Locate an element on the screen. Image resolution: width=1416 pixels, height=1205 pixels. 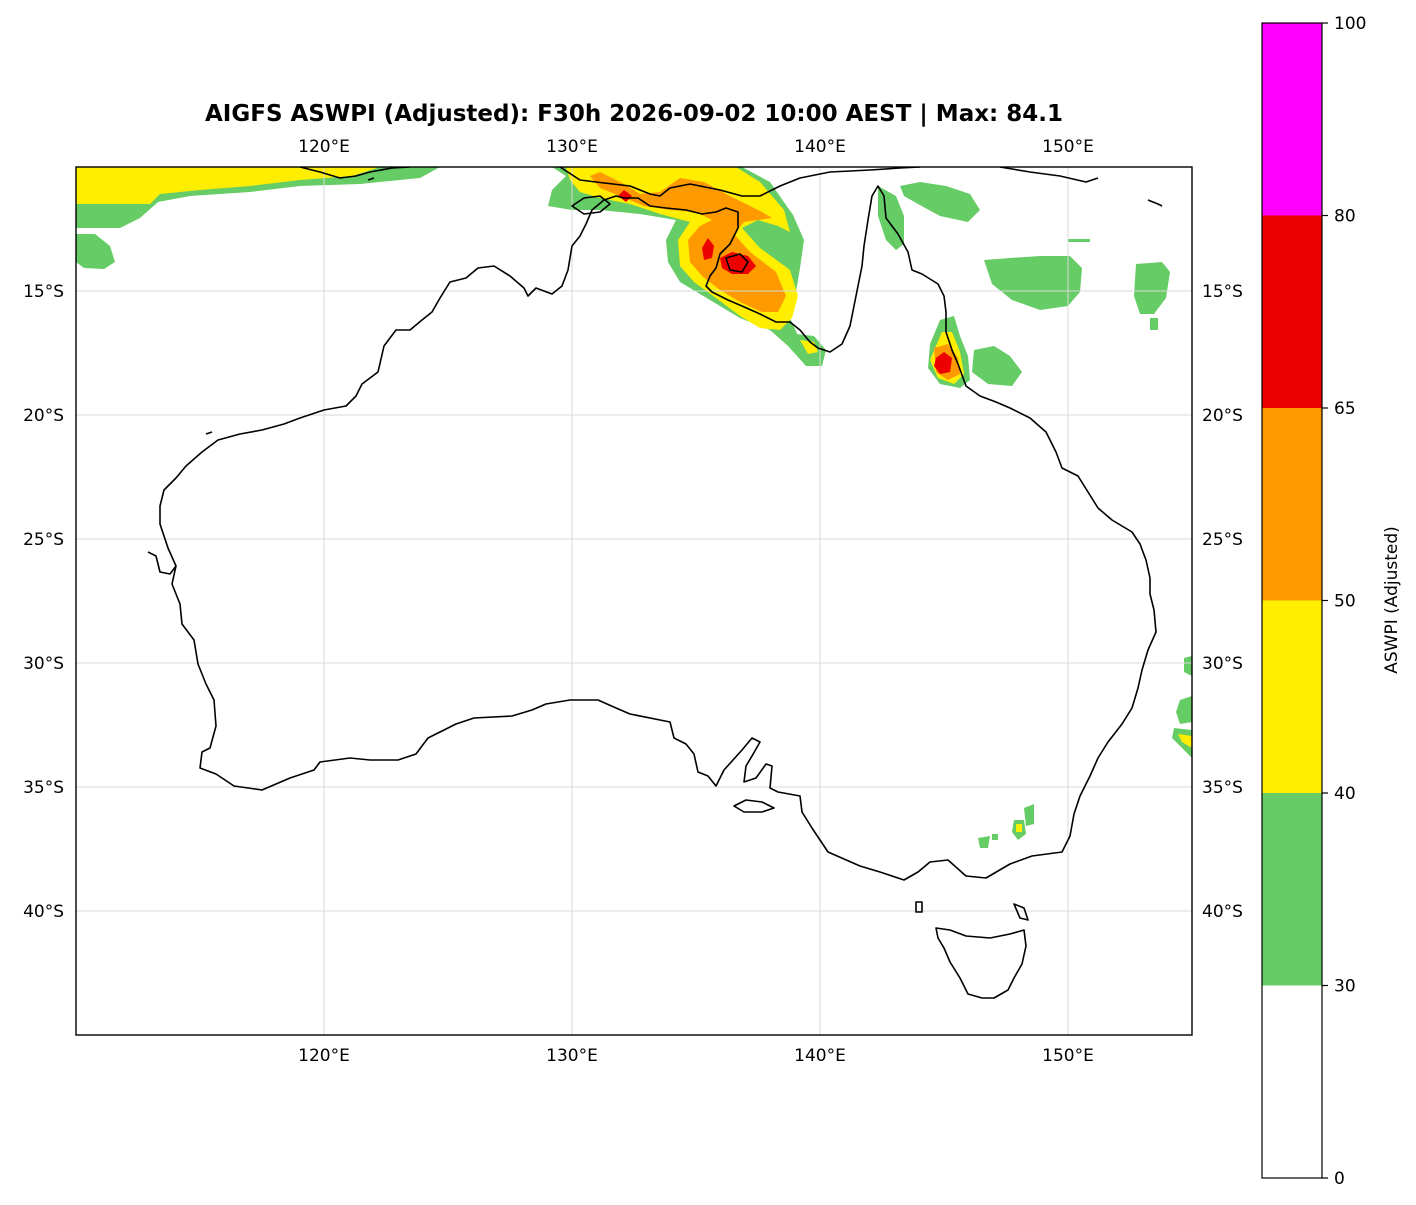
lon-tick-label-top: 130°E is located at coordinates (572, 147).